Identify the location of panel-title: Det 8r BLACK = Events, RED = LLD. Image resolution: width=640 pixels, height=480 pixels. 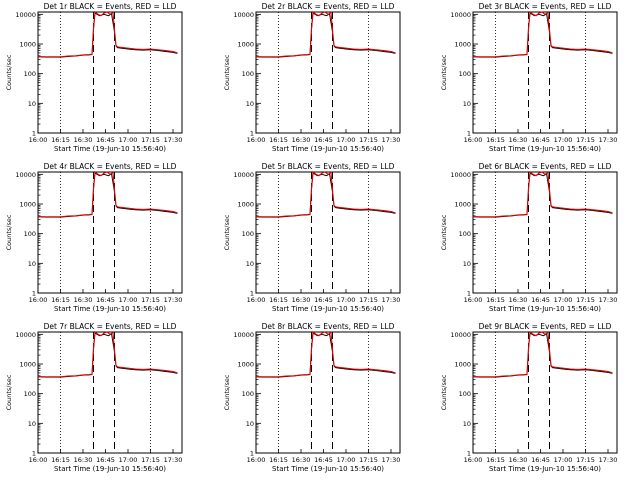
(328, 326).